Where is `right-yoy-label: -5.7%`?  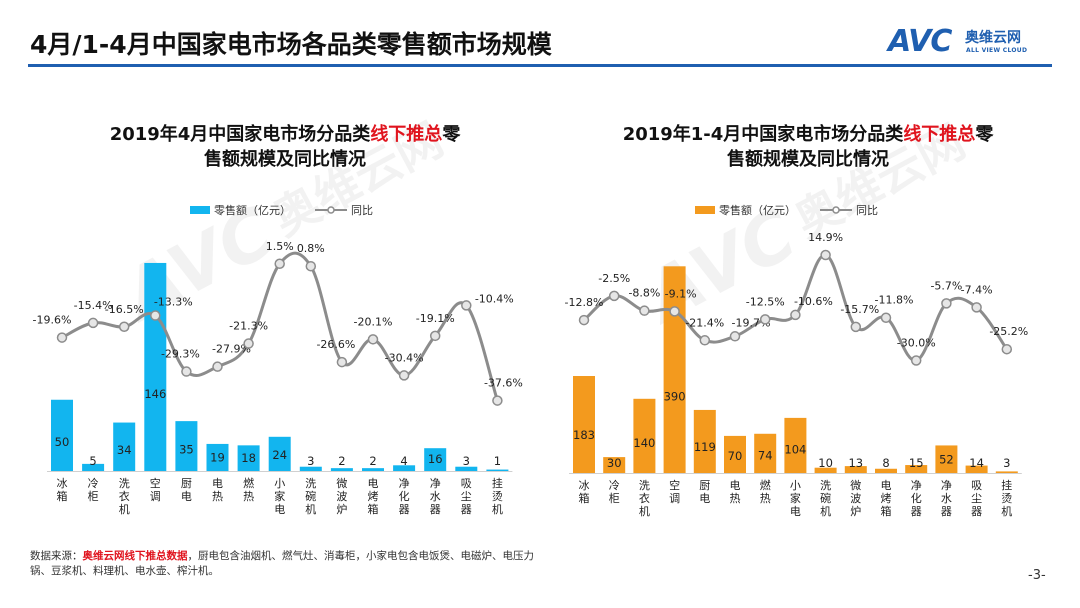 right-yoy-label: -5.7% is located at coordinates (946, 285).